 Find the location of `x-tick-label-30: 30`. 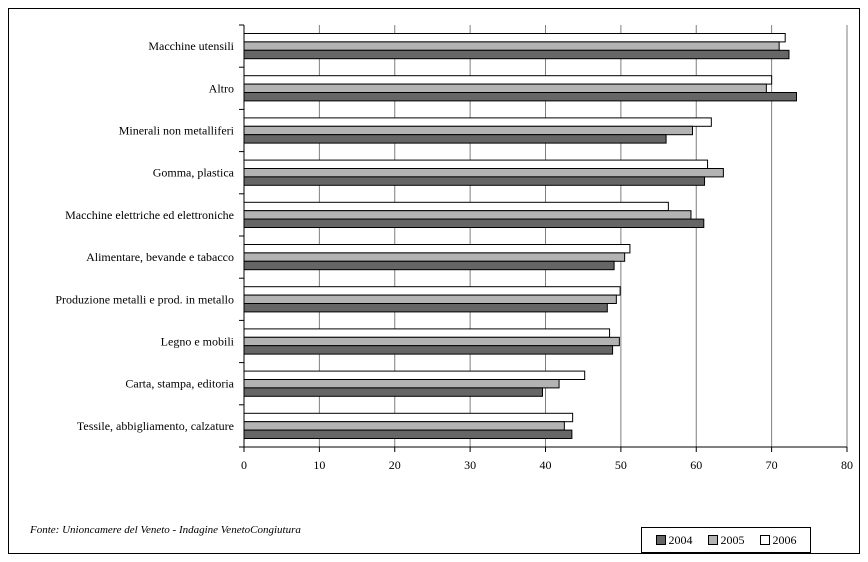

x-tick-label-30: 30 is located at coordinates (470, 465).